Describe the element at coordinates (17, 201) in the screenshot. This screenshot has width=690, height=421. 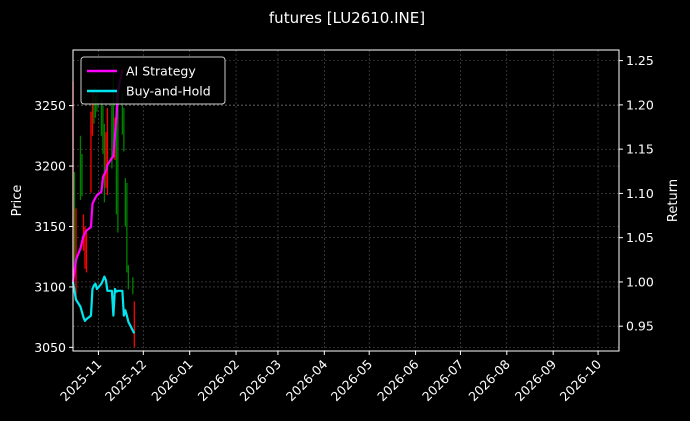
I see `y-axis-label-left: Price` at that location.